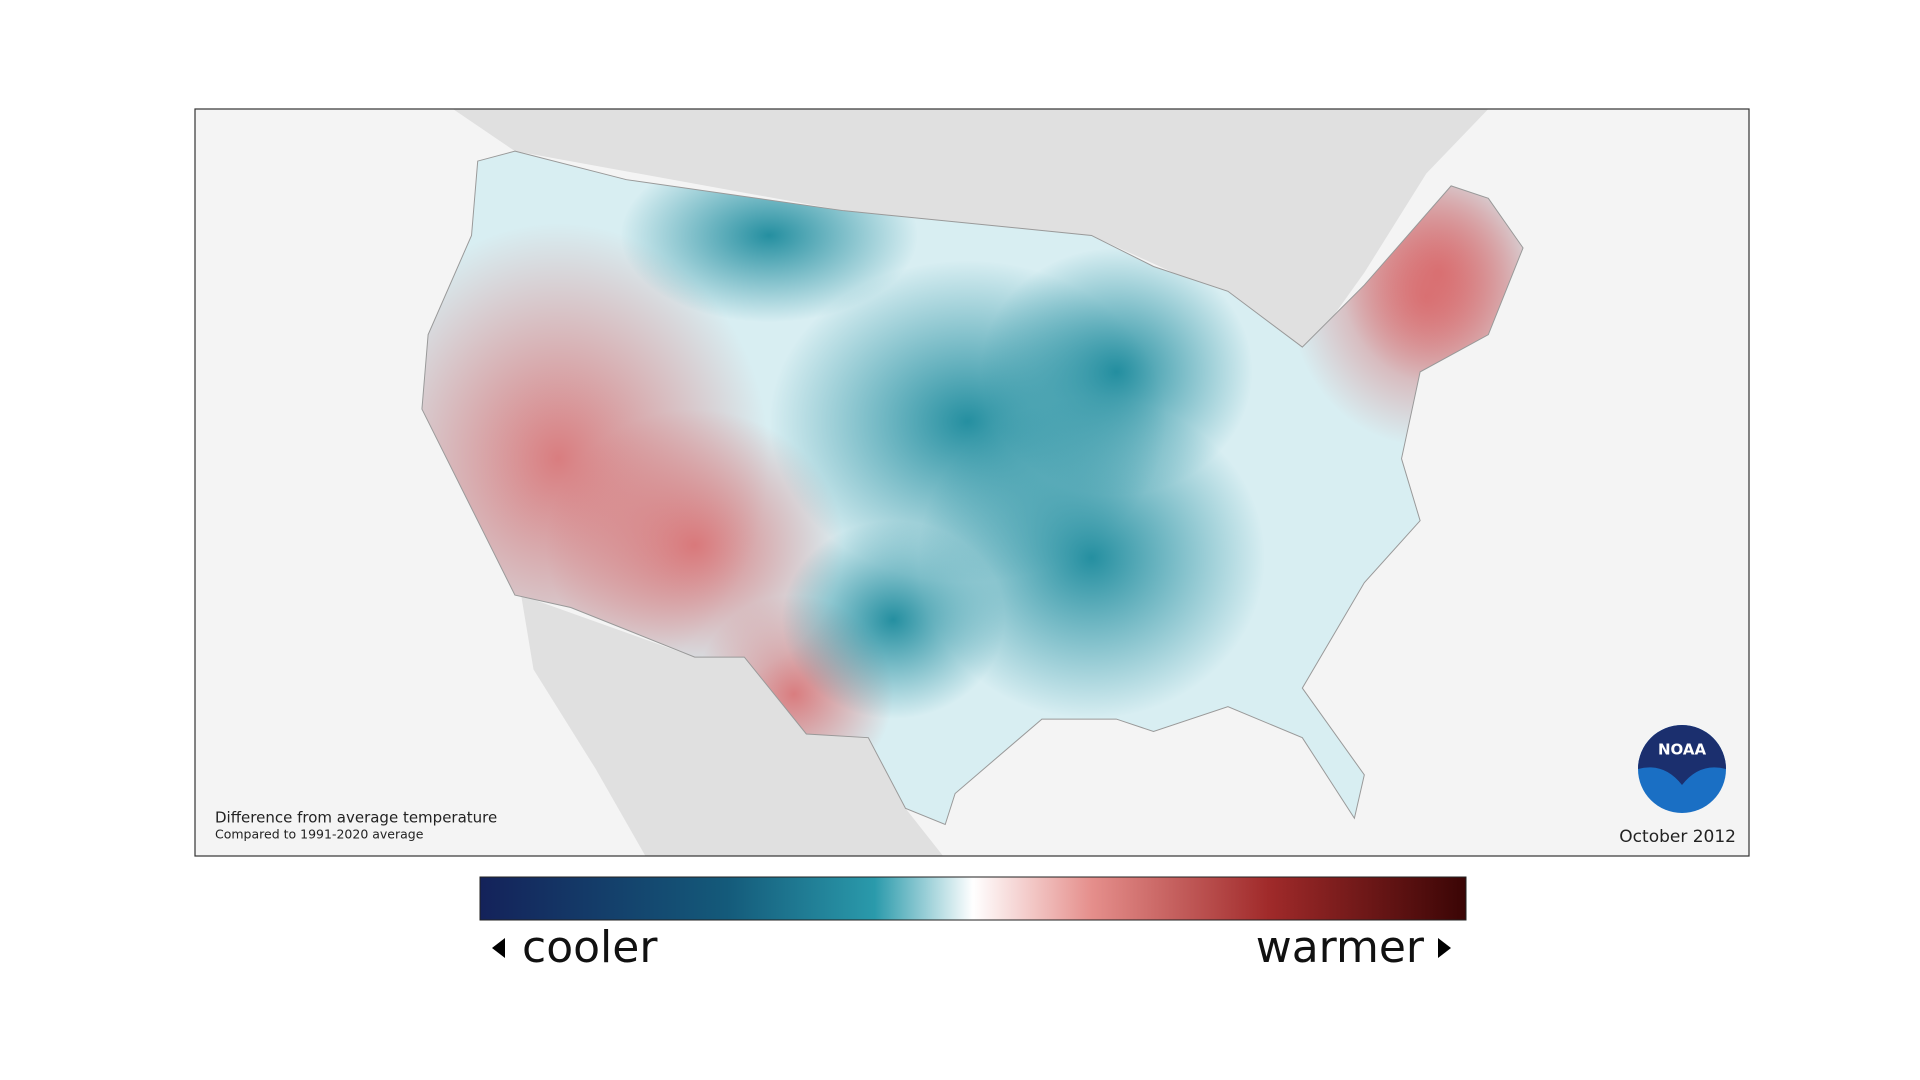  I want to click on left-arrow, so click(498, 948).